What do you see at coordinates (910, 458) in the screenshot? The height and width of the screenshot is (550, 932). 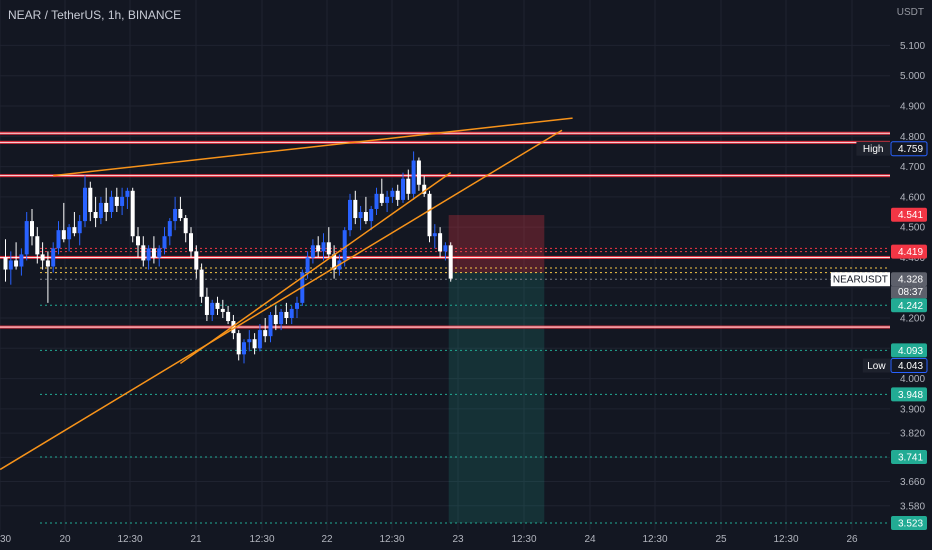 I see `price-label-text: 3.741` at bounding box center [910, 458].